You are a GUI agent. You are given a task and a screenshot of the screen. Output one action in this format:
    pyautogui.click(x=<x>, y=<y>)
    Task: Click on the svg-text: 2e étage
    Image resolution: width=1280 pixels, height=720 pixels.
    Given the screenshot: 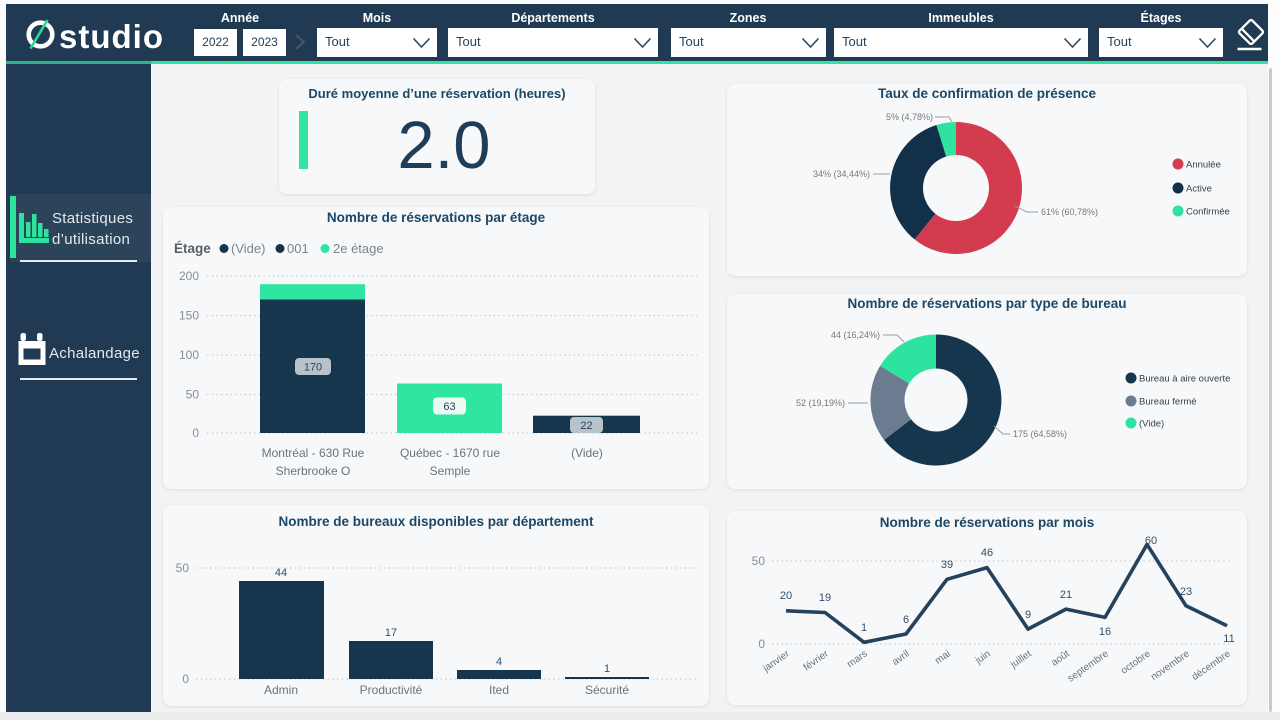 What is the action you would take?
    pyautogui.click(x=358, y=248)
    